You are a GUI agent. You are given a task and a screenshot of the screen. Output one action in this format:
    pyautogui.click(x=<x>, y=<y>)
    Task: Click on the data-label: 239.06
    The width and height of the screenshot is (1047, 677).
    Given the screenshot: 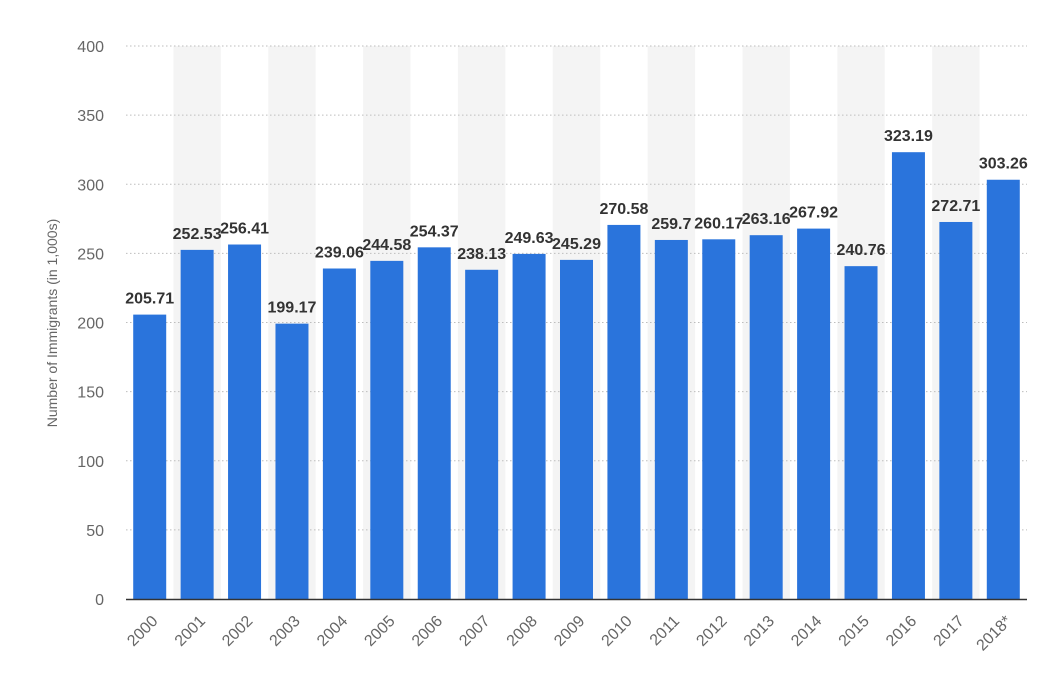 What is the action you would take?
    pyautogui.click(x=339, y=252)
    